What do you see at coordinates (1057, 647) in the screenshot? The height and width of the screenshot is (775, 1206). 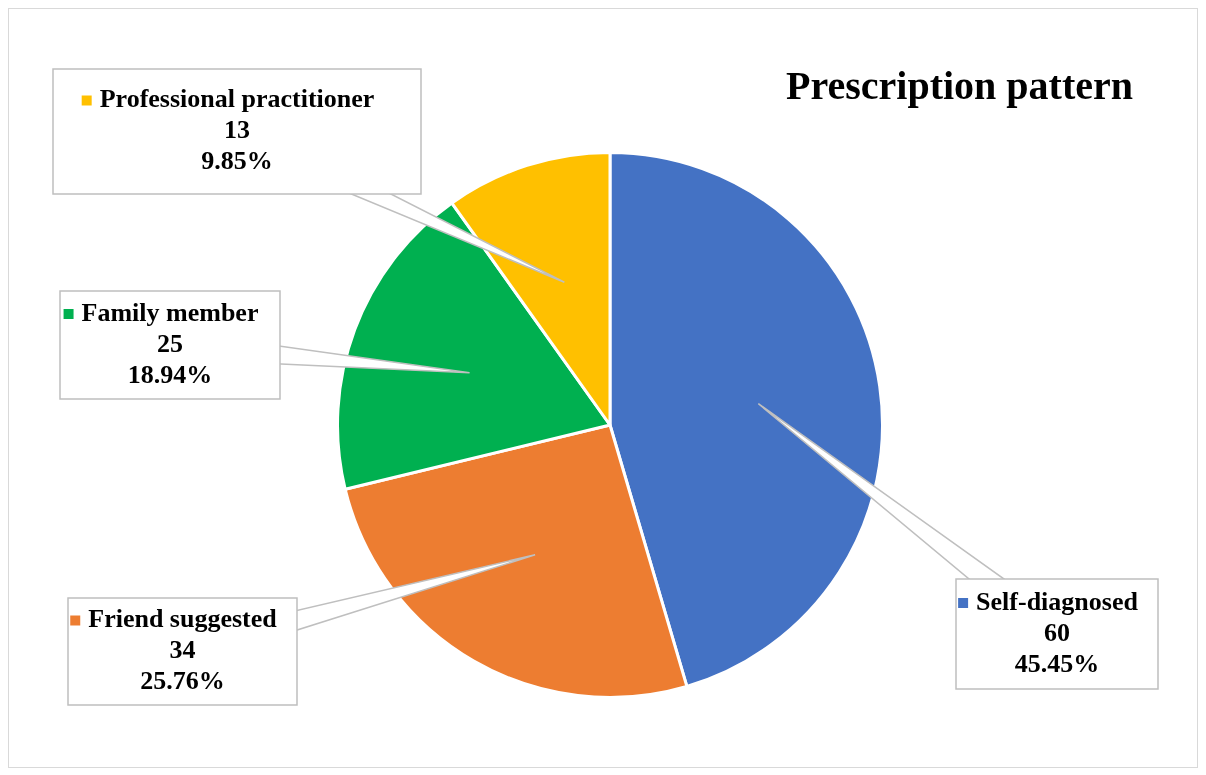 I see `data-label: 60 45.45%` at bounding box center [1057, 647].